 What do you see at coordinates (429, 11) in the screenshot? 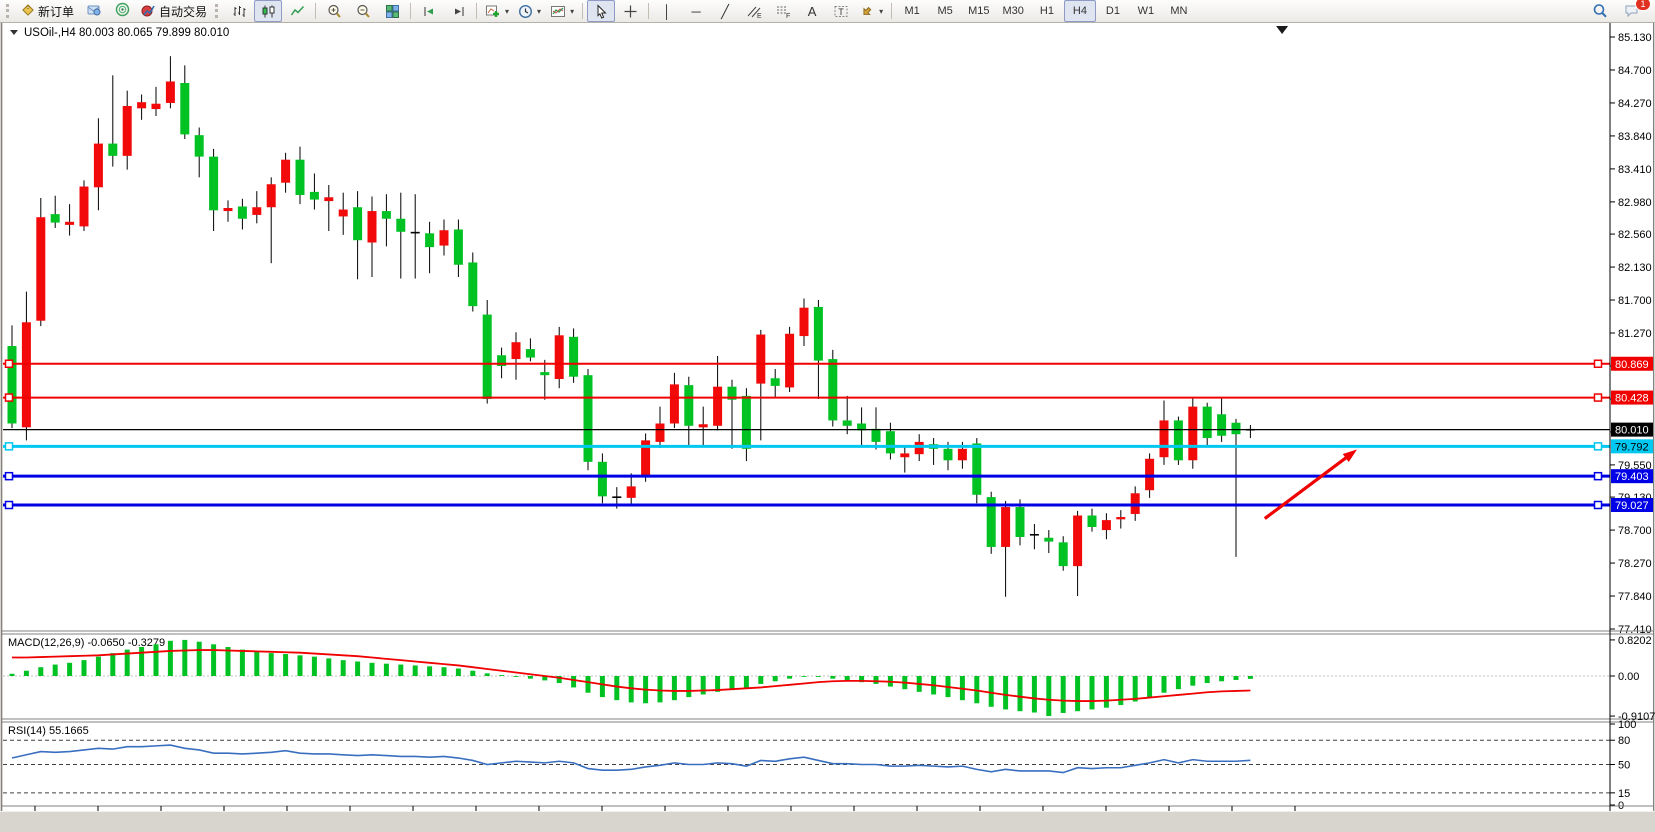
I see `autoscroll-button` at bounding box center [429, 11].